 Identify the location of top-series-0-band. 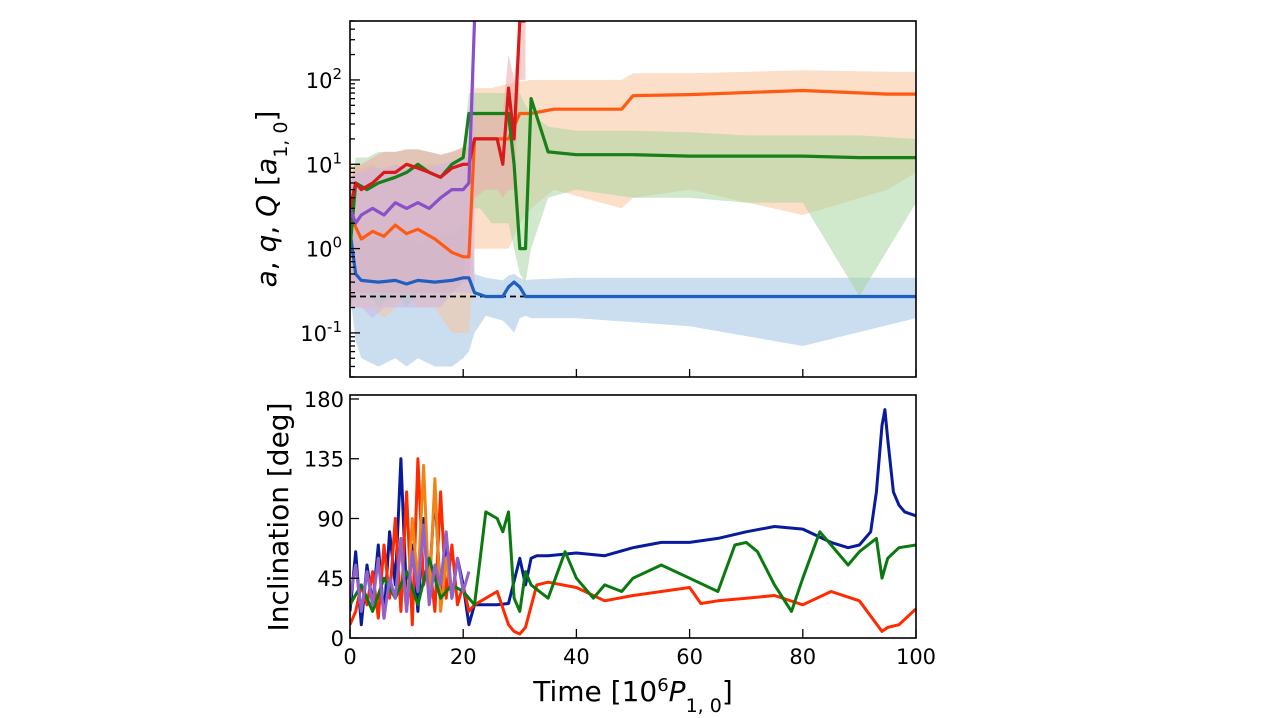
(633, 291).